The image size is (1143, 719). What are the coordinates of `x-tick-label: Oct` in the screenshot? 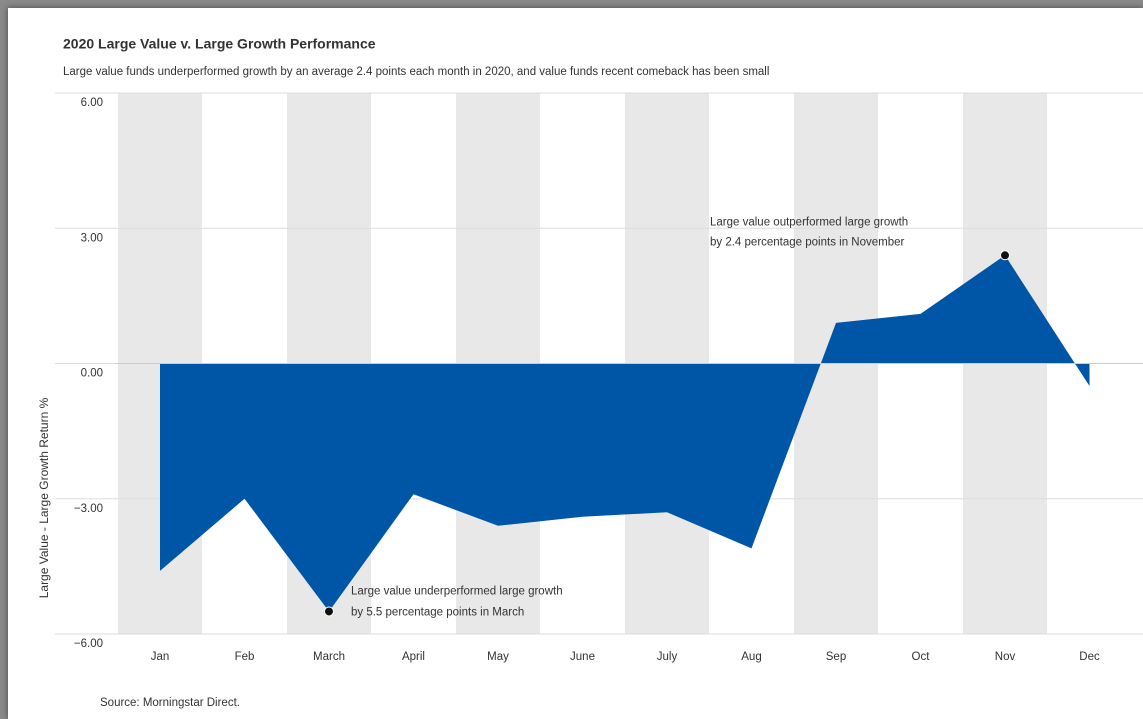 It's located at (921, 657).